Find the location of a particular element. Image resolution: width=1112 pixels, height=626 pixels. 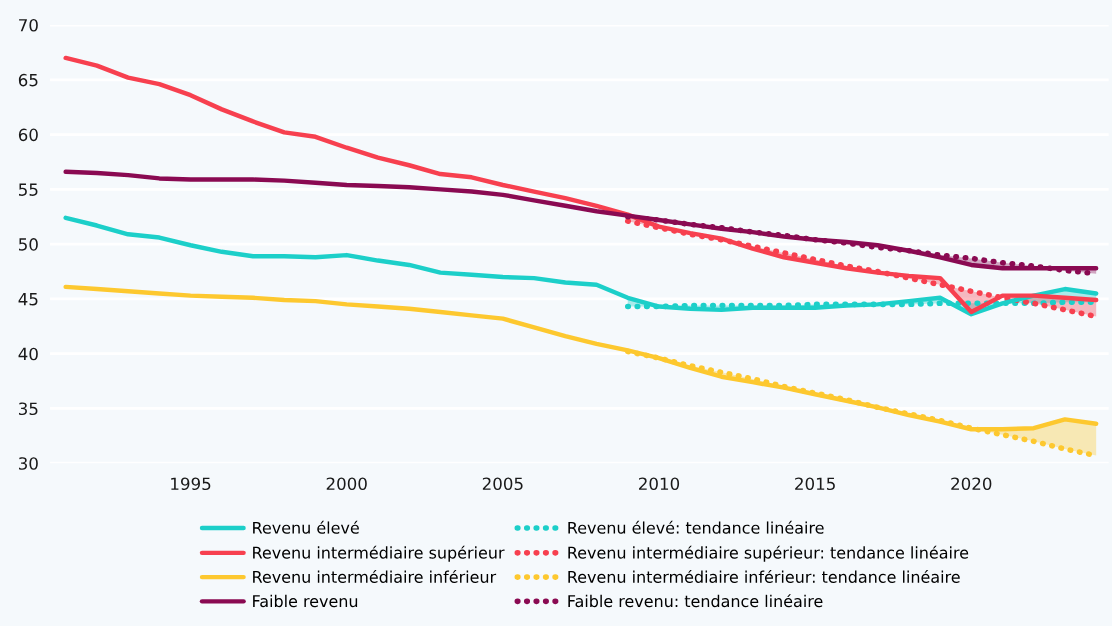

y-tick-label: 50 is located at coordinates (28, 244).